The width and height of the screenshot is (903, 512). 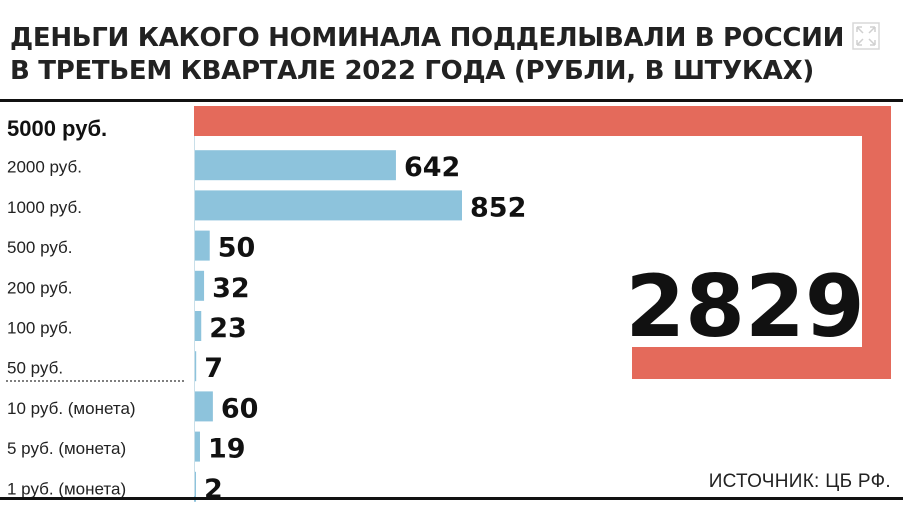 I want to click on category-label: 500 руб., so click(x=40, y=247).